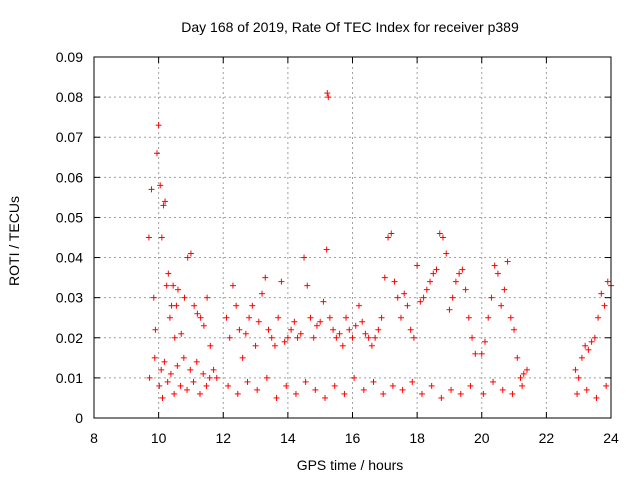 Image resolution: width=640 pixels, height=485 pixels. I want to click on y-tick-label: 0.05, so click(69, 217).